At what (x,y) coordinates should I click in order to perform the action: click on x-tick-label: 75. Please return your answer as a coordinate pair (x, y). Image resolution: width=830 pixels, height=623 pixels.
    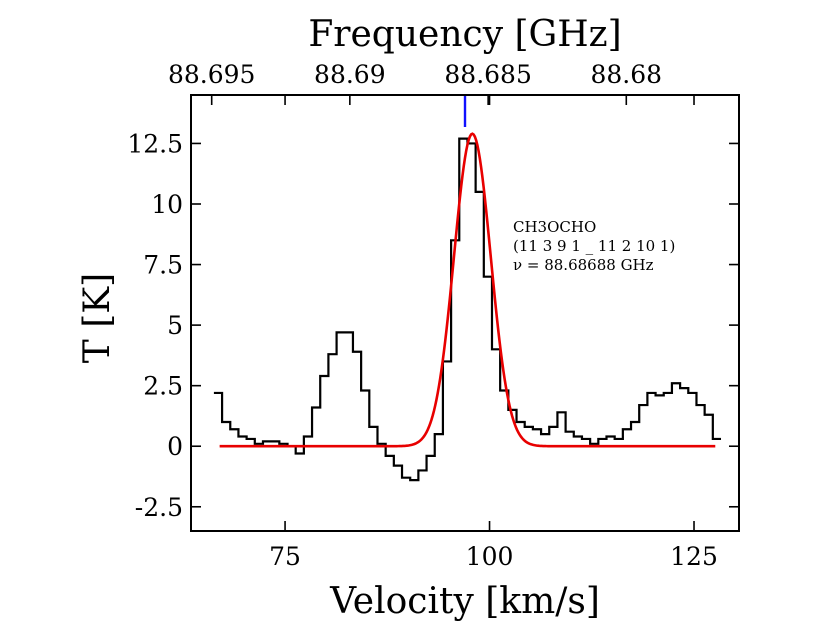
    Looking at the image, I should click on (285, 556).